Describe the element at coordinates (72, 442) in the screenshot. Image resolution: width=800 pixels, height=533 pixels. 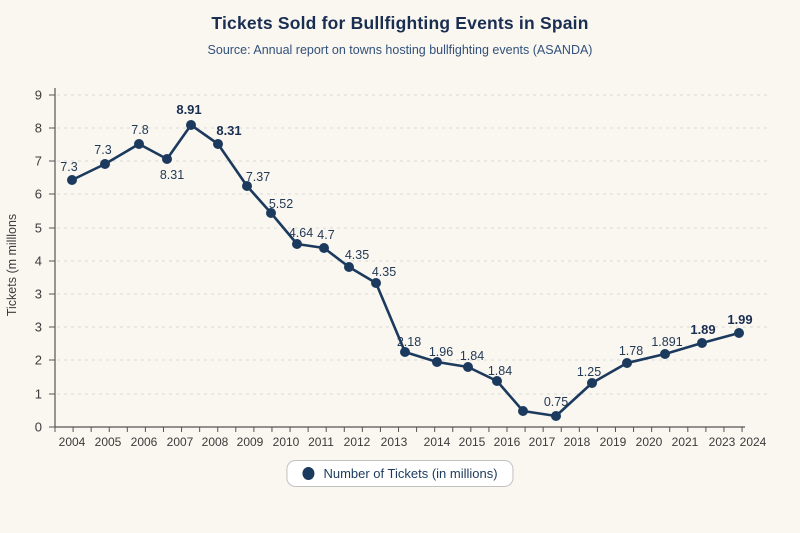
I see `x-tick-label: 2004` at that location.